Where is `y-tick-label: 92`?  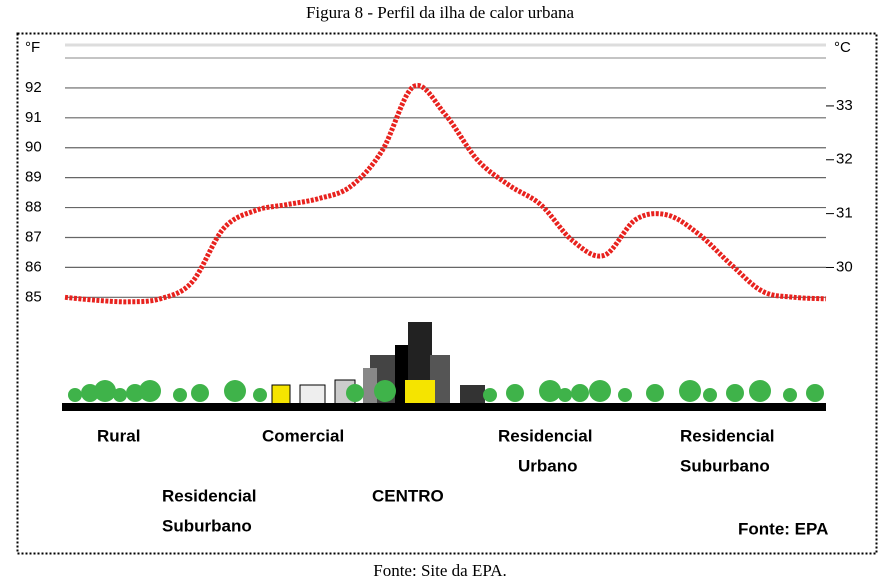 y-tick-label: 92 is located at coordinates (33, 87).